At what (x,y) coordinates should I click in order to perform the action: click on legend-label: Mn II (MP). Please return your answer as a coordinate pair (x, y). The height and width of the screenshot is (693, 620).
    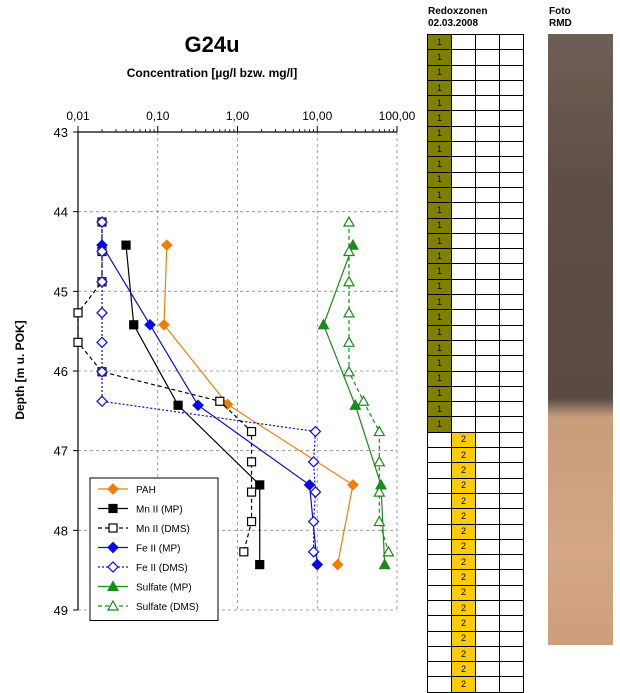
    Looking at the image, I should click on (159, 510).